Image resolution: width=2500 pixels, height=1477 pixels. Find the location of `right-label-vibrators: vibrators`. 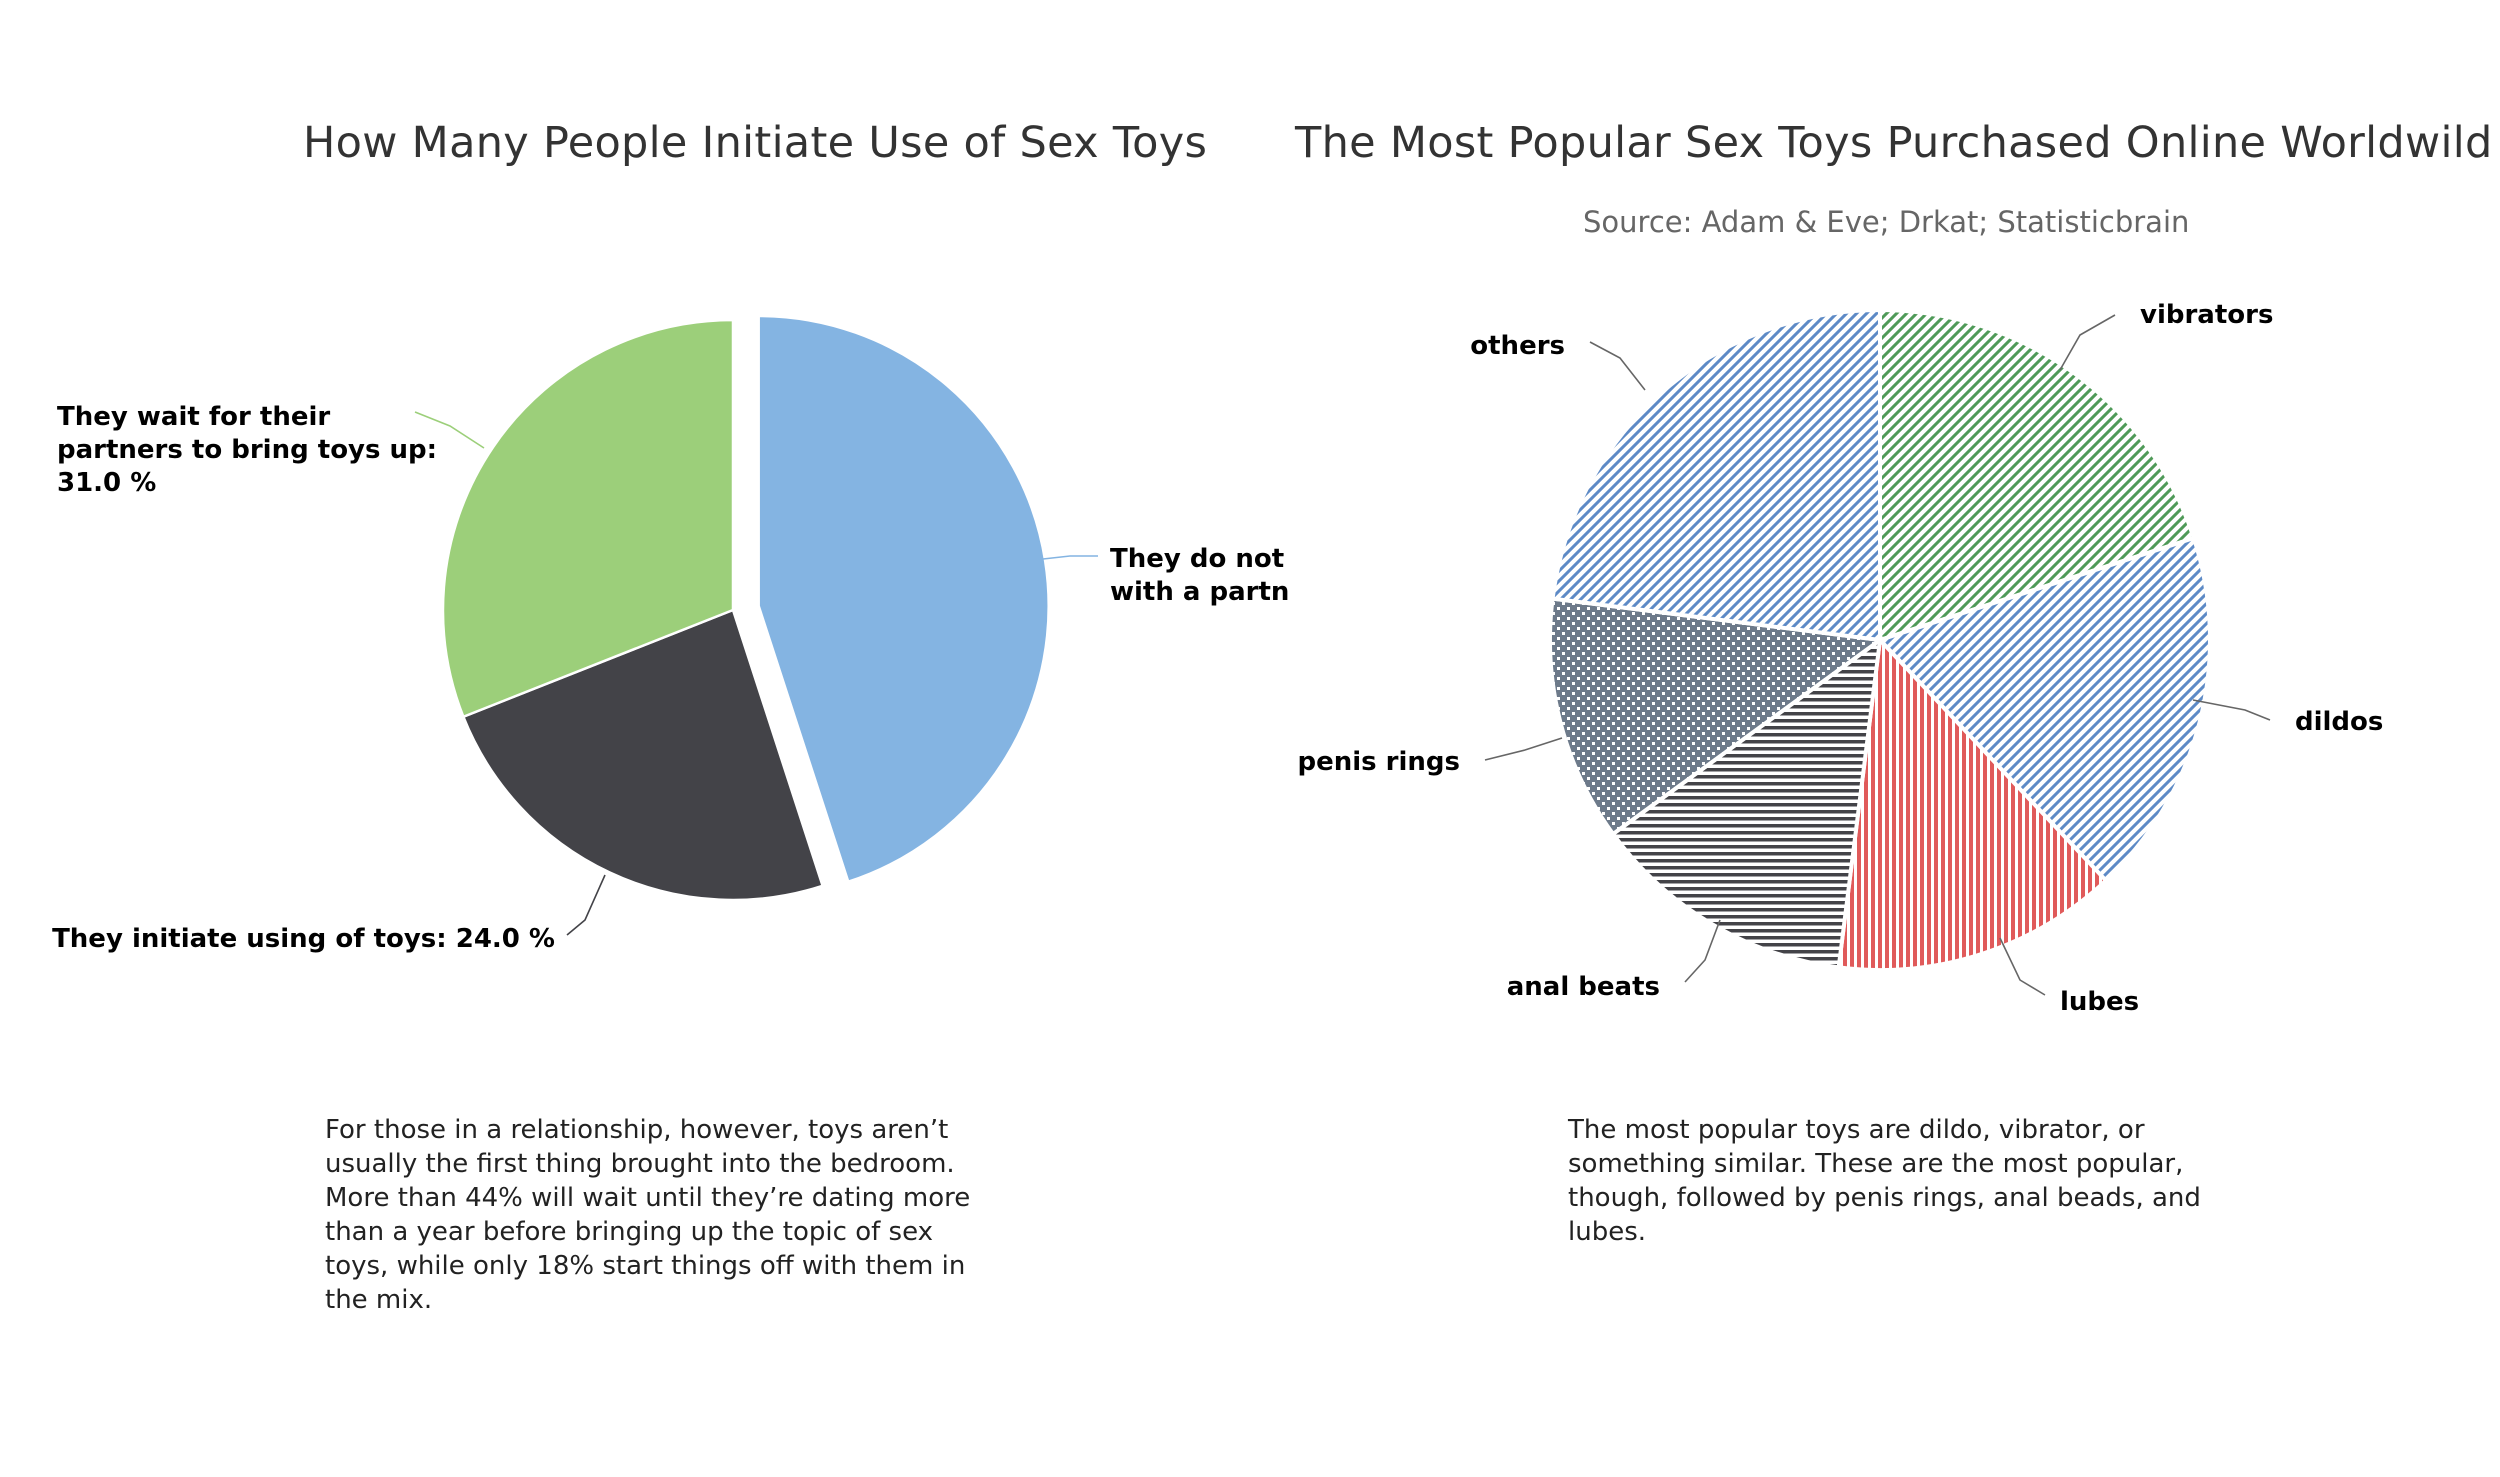

right-label-vibrators: vibrators is located at coordinates (2206, 315).